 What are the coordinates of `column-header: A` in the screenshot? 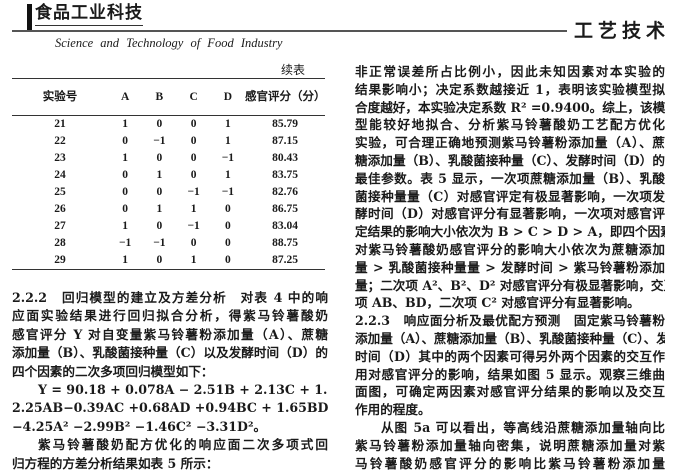 It's located at (125, 97).